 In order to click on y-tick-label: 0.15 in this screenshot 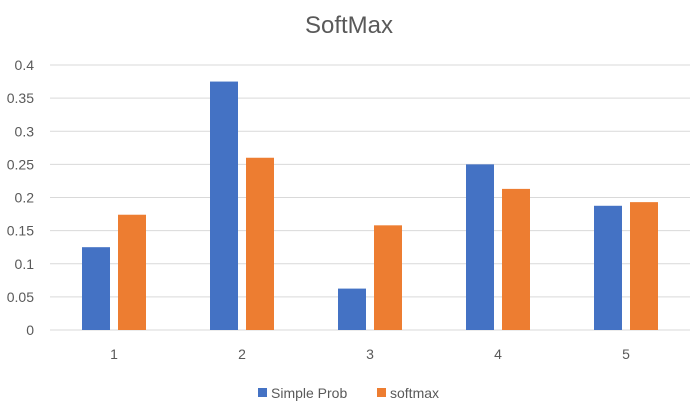, I will do `click(20, 231)`.